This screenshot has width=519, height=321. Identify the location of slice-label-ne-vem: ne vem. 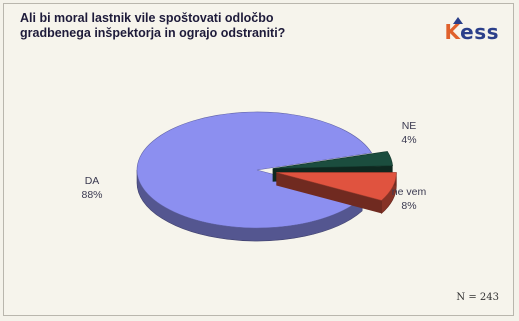
(409, 192).